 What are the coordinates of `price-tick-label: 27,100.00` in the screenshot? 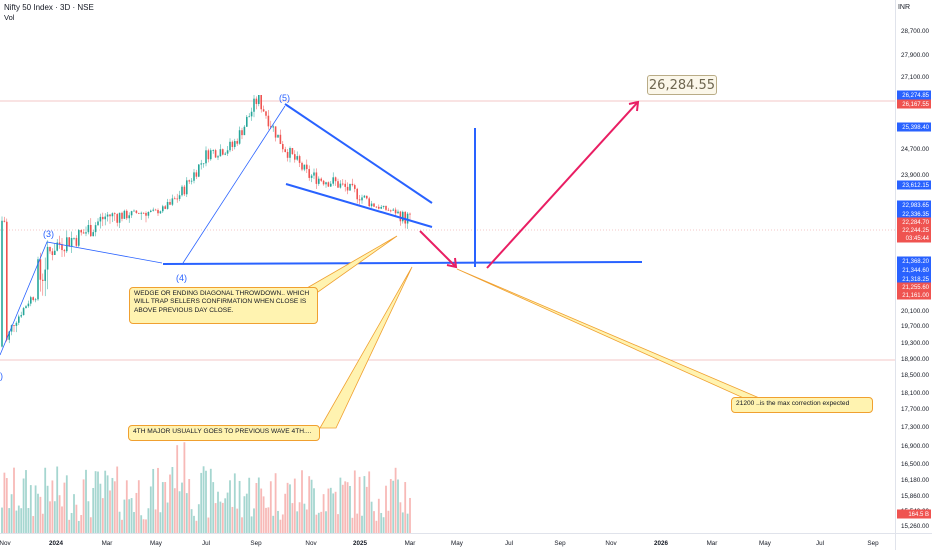 It's located at (915, 77).